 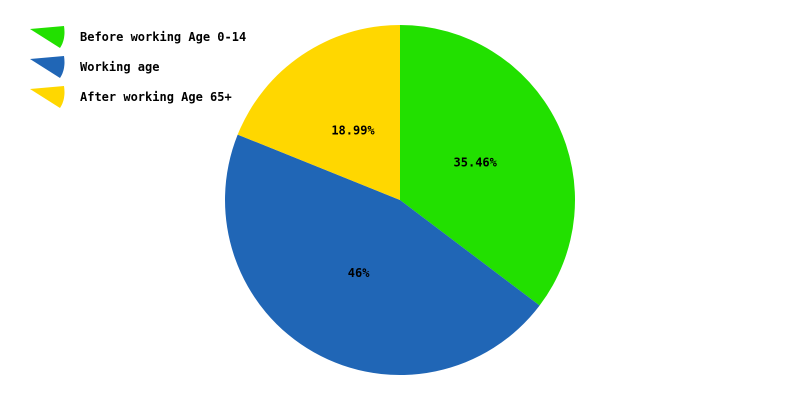 What do you see at coordinates (353, 130) in the screenshot?
I see `slice-label-3: 18.99%` at bounding box center [353, 130].